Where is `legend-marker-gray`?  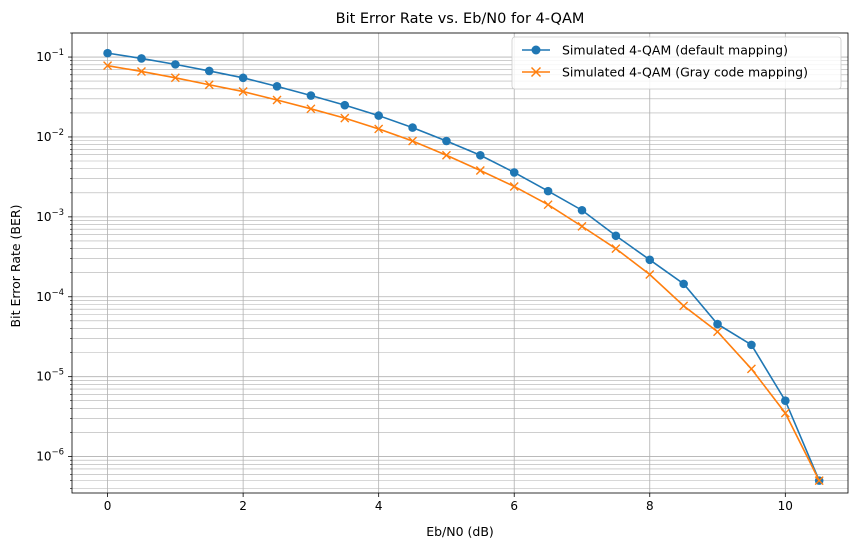
legend-marker-gray is located at coordinates (536, 72).